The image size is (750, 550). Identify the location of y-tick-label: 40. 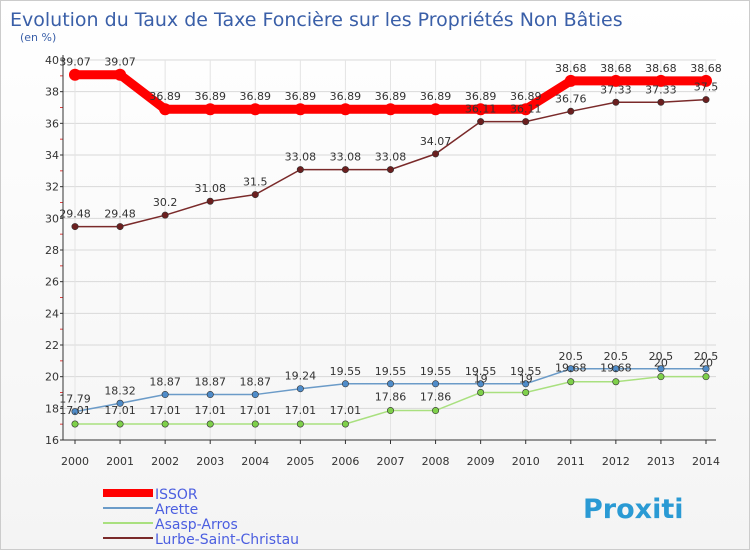
(52, 60).